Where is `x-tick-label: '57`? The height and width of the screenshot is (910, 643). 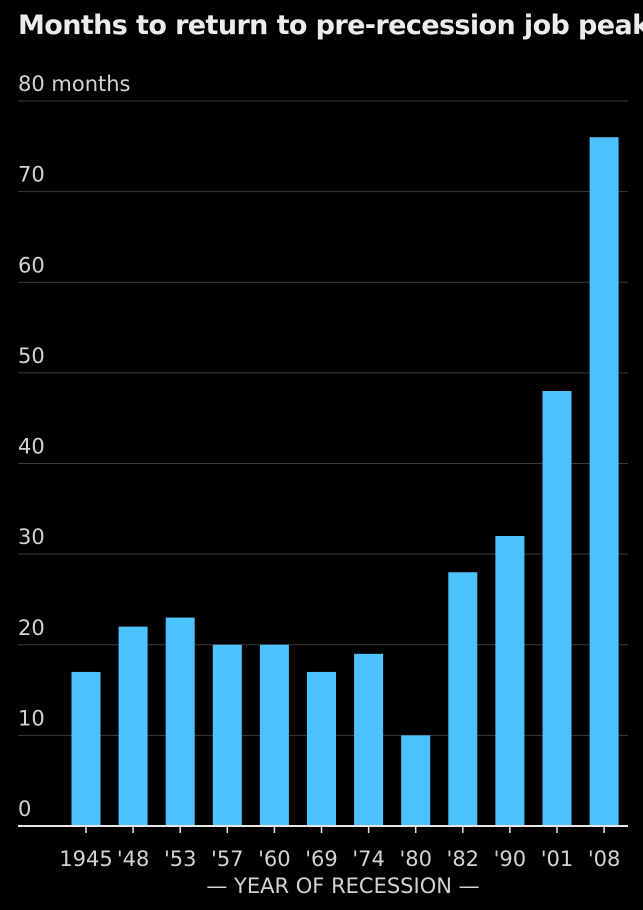
x-tick-label: '57 is located at coordinates (227, 859).